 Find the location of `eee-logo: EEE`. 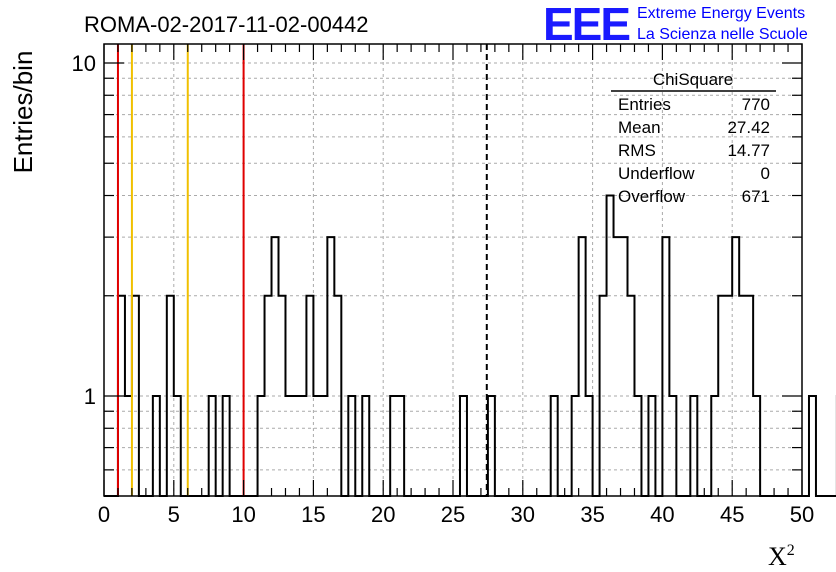

eee-logo: EEE is located at coordinates (586, 25).